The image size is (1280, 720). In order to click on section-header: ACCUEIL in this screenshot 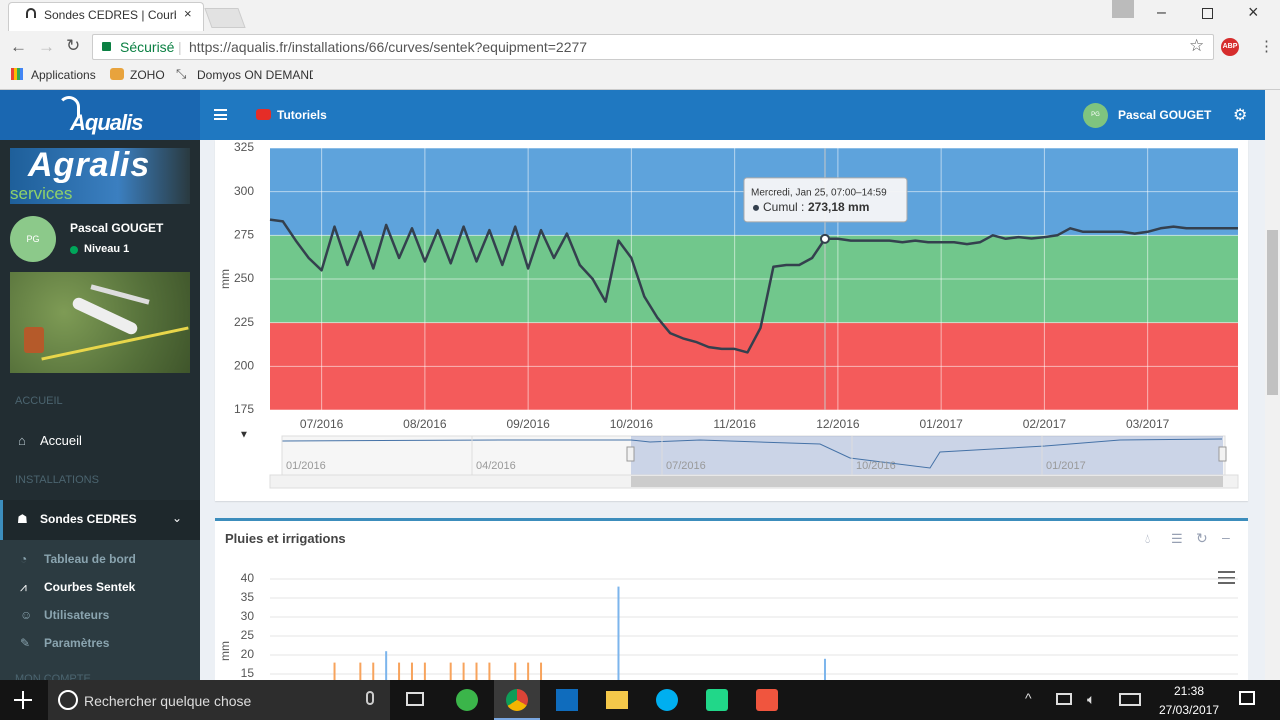, I will do `click(39, 401)`.